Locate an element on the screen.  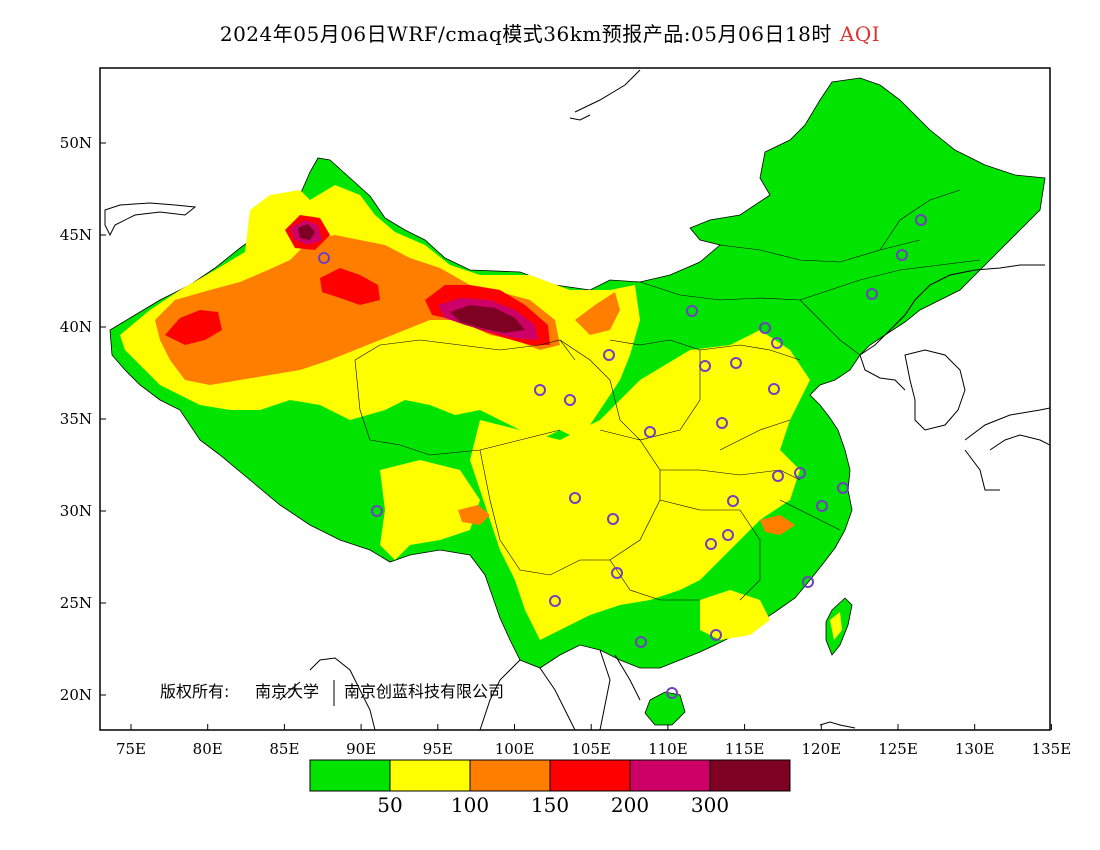
region-moderate-central is located at coordinates (640, 485).